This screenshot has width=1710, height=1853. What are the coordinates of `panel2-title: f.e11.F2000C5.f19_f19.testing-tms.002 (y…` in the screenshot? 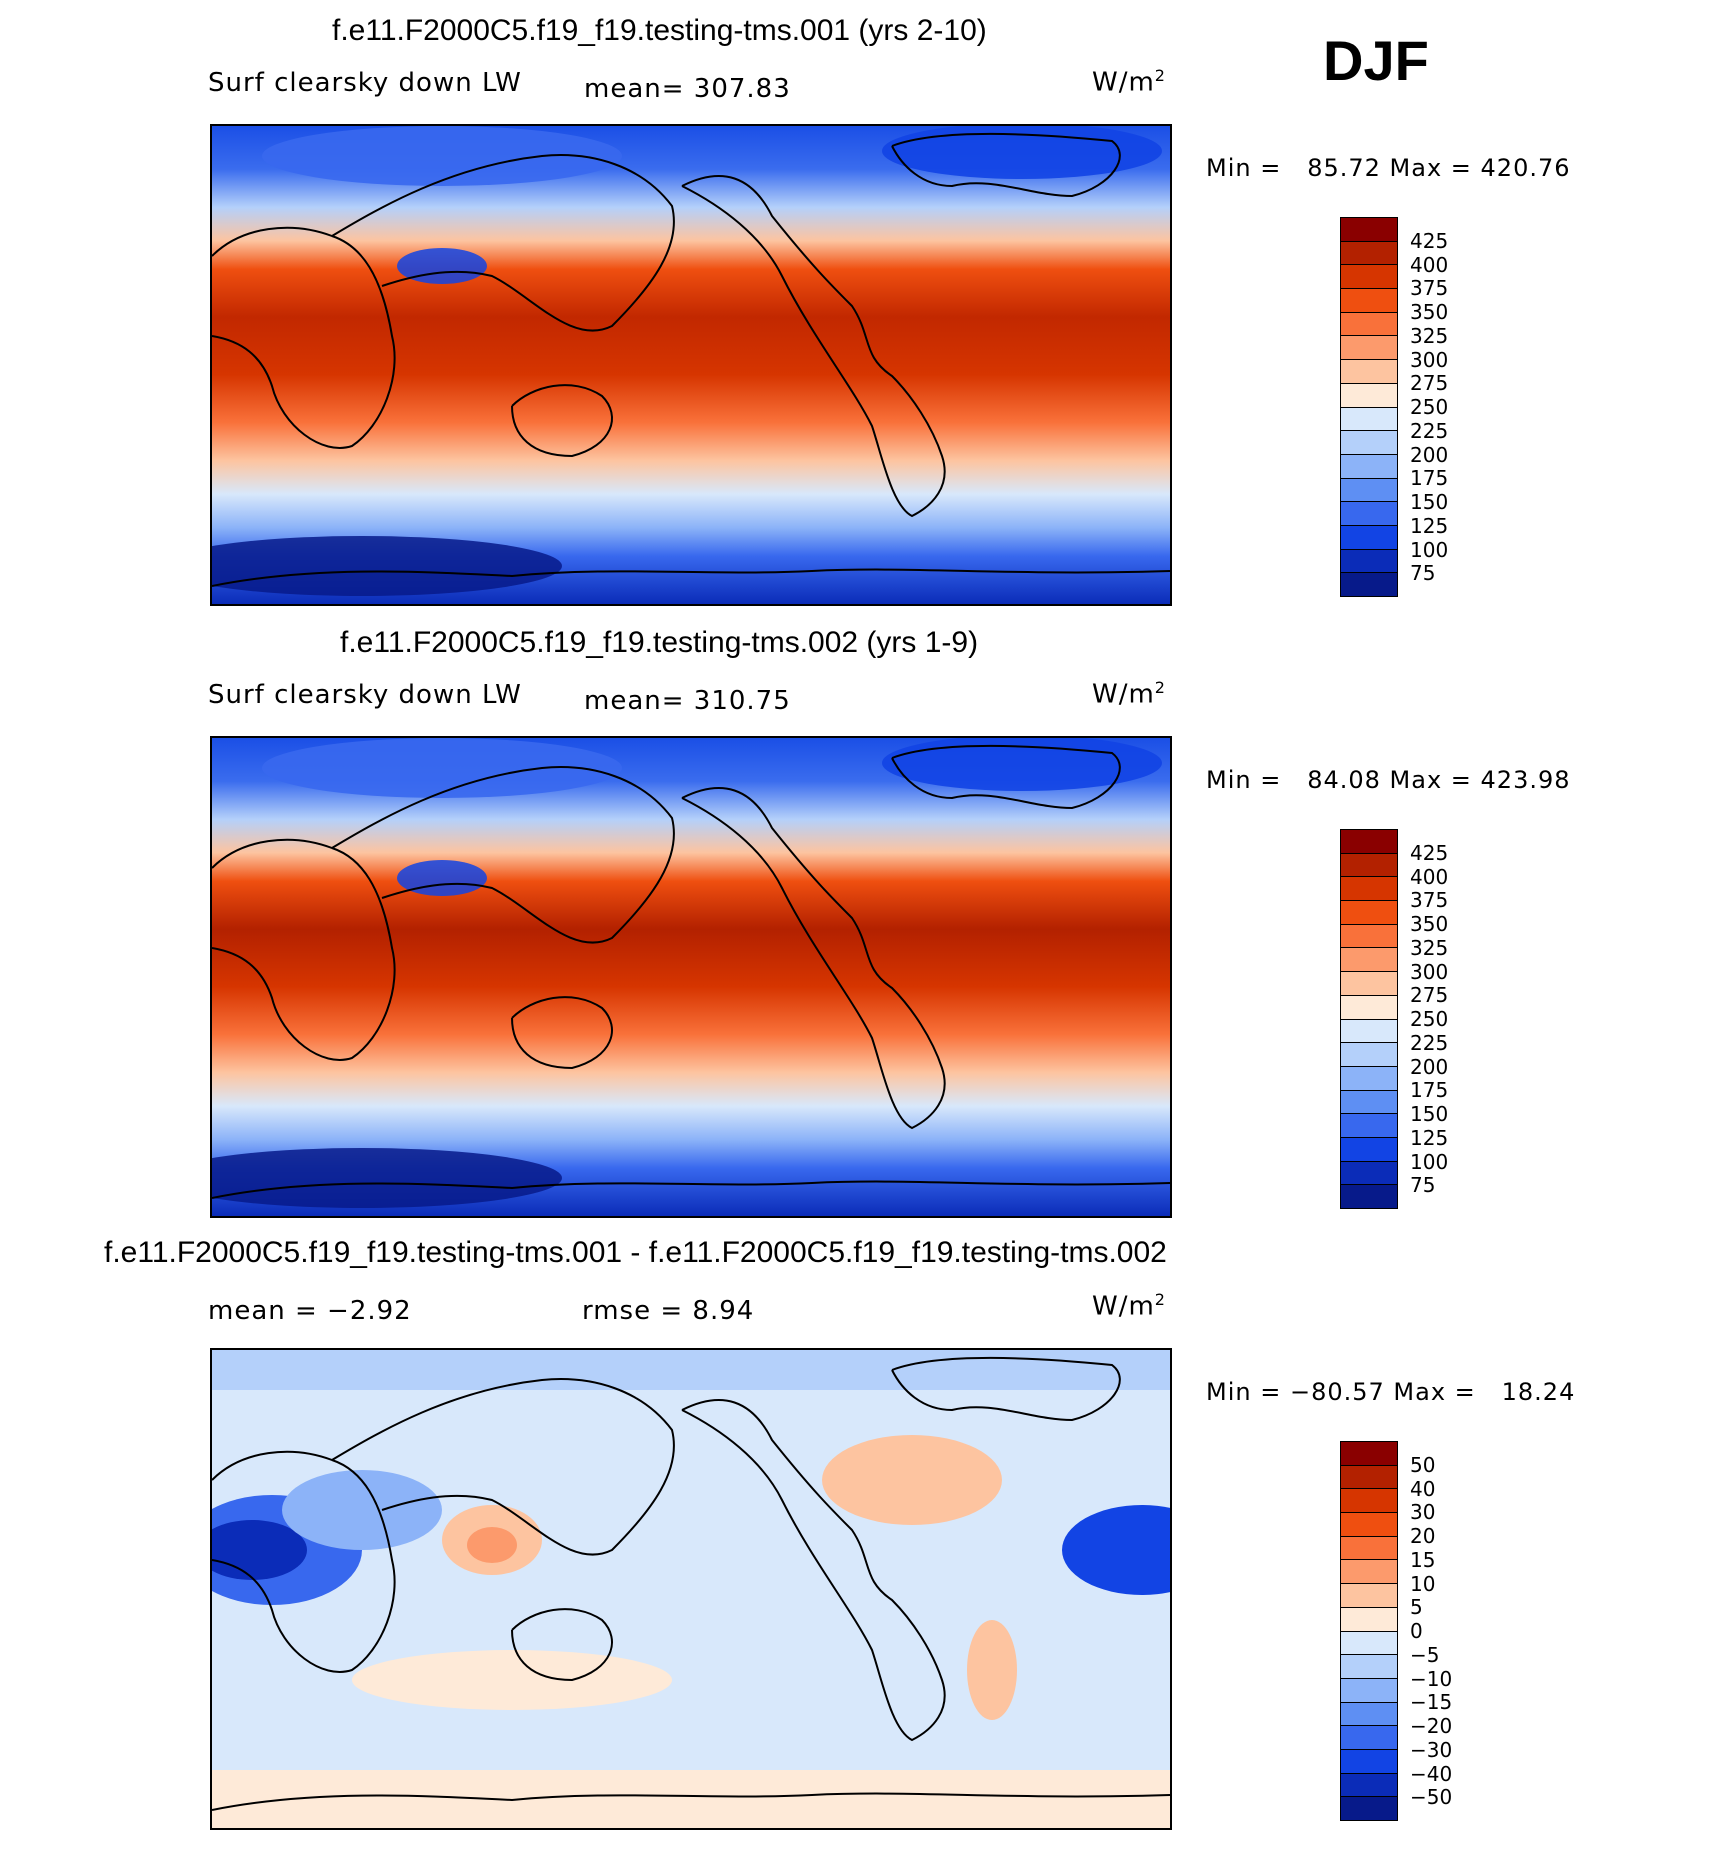 It's located at (659, 642).